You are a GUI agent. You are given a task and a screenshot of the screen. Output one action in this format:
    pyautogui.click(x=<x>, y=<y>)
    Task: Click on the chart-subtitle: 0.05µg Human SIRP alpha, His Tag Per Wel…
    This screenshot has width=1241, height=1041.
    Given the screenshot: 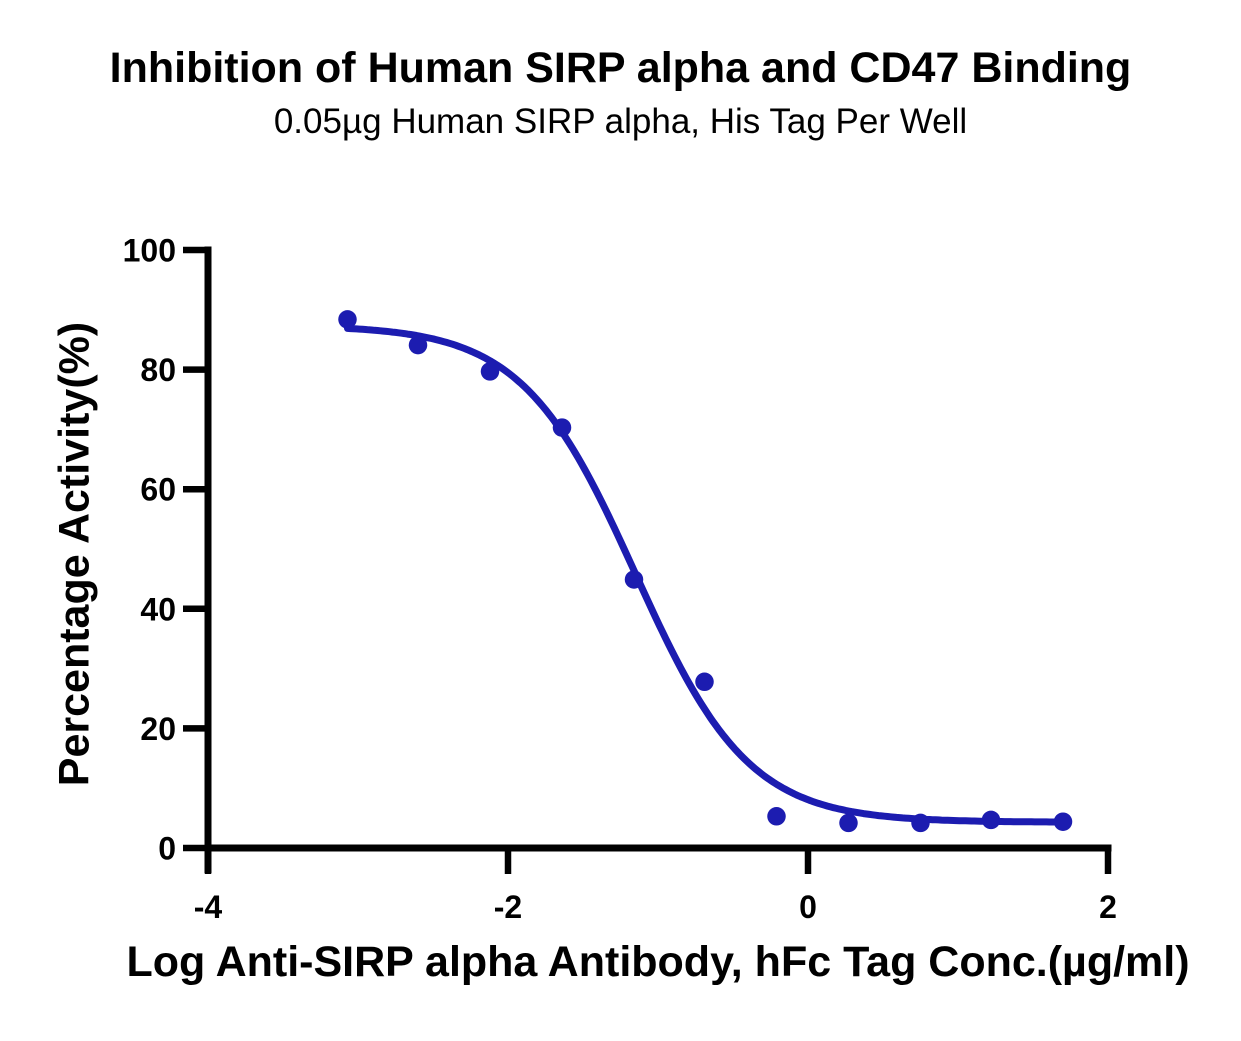 What is the action you would take?
    pyautogui.click(x=620, y=121)
    